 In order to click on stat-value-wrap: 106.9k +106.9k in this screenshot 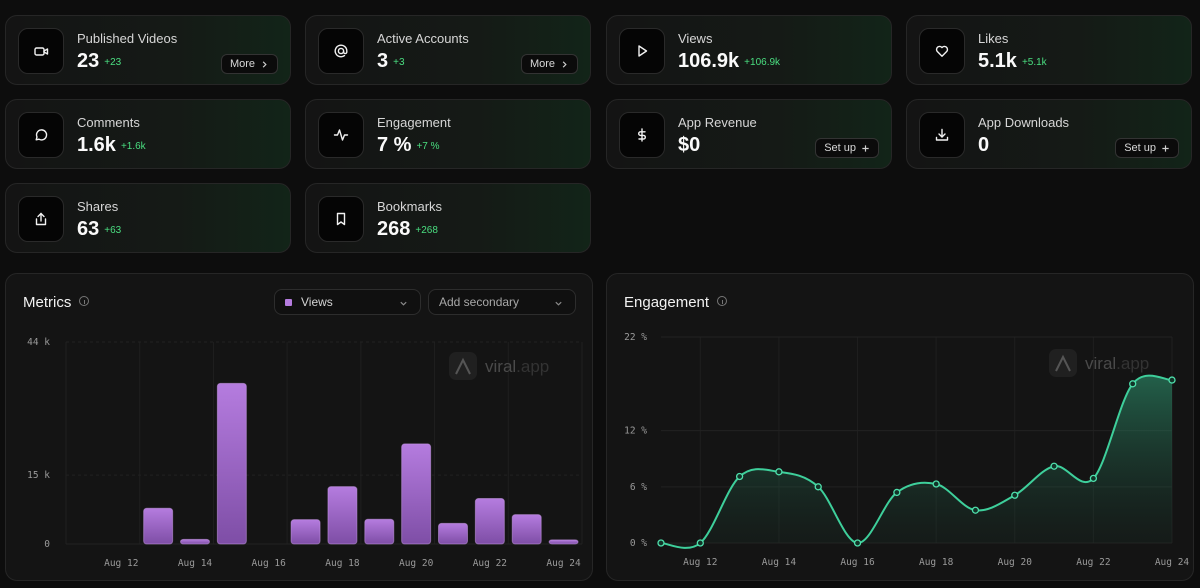, I will do `click(729, 61)`.